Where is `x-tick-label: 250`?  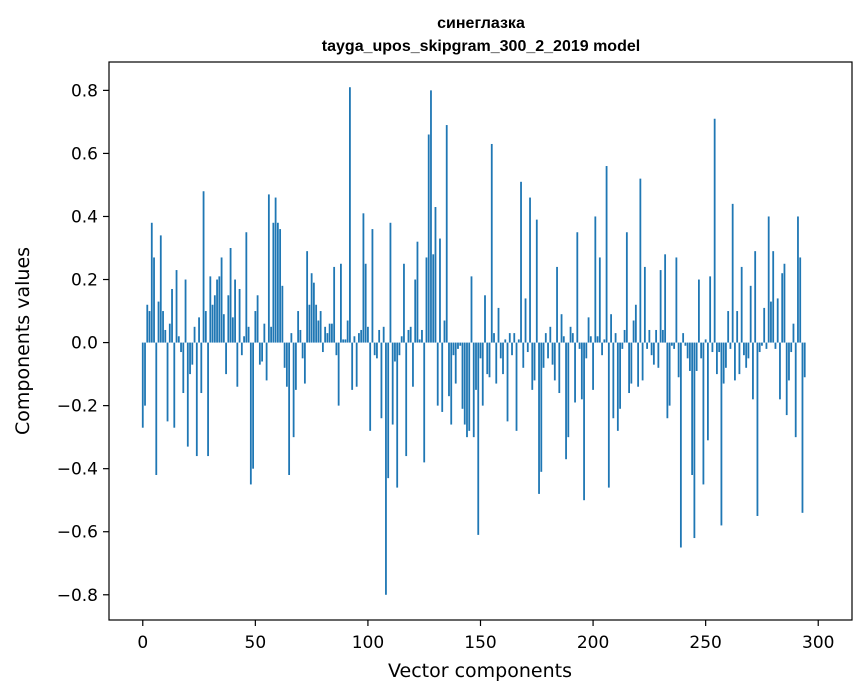
x-tick-label: 250 is located at coordinates (705, 643).